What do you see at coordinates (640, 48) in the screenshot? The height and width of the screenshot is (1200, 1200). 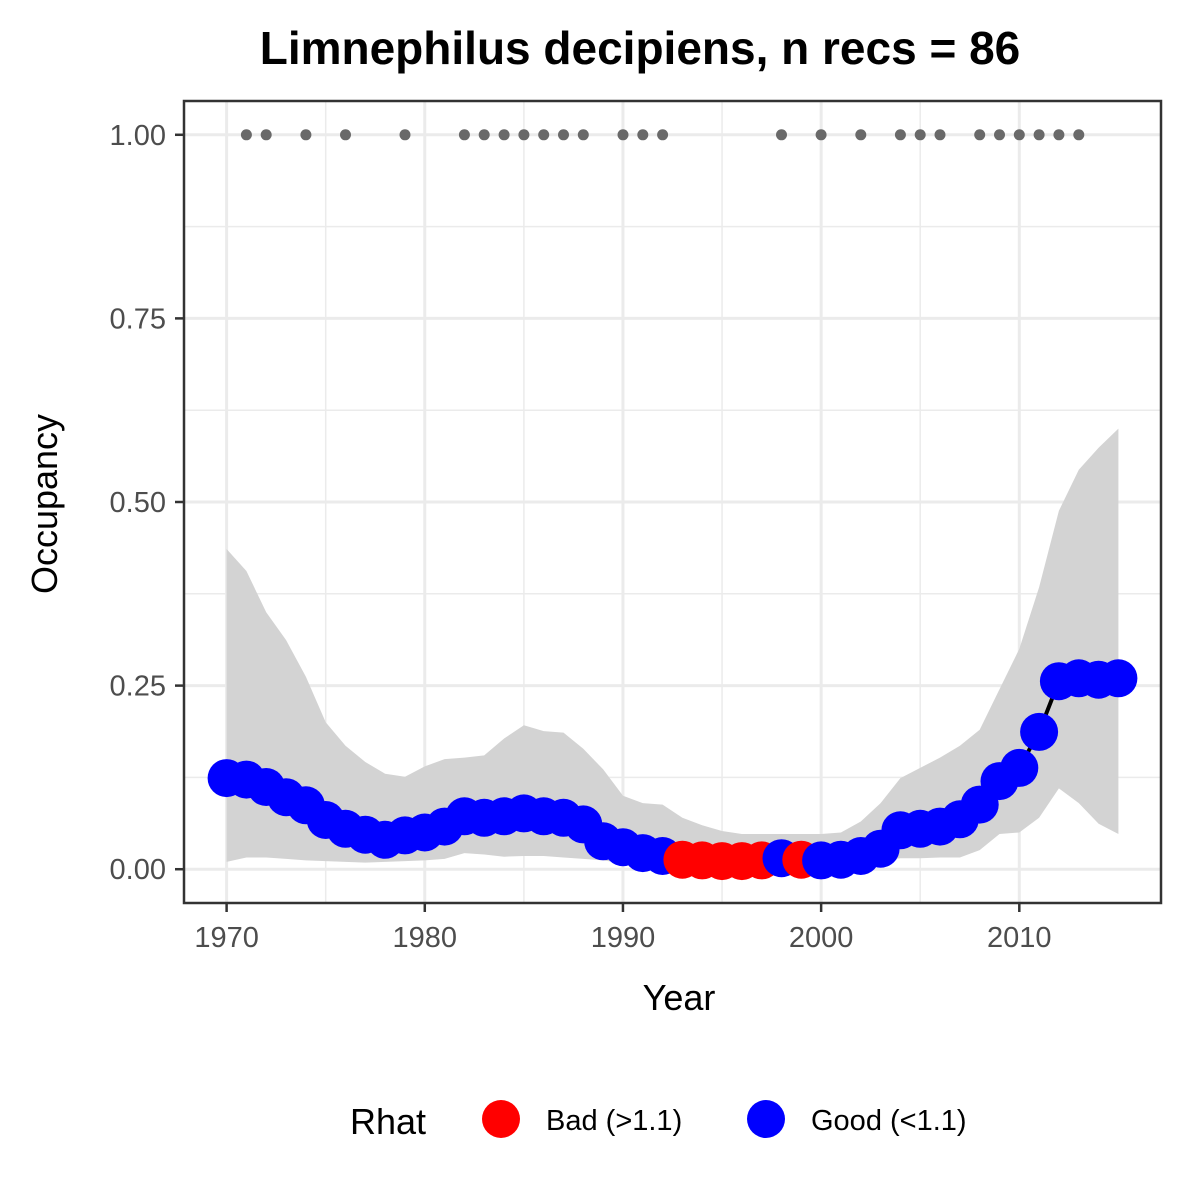 I see `chart-title: Limnephilus decipiens, n recs = 86` at bounding box center [640, 48].